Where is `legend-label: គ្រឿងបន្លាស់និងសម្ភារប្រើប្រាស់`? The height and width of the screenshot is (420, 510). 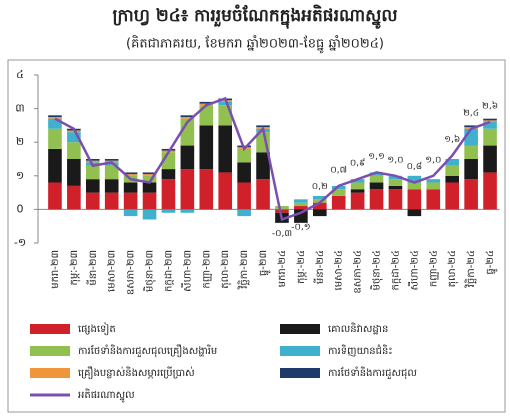 legend-label: គ្រឿងបន្លាស់និងសម្ភារប្រើប្រាស់ is located at coordinates (136, 373).